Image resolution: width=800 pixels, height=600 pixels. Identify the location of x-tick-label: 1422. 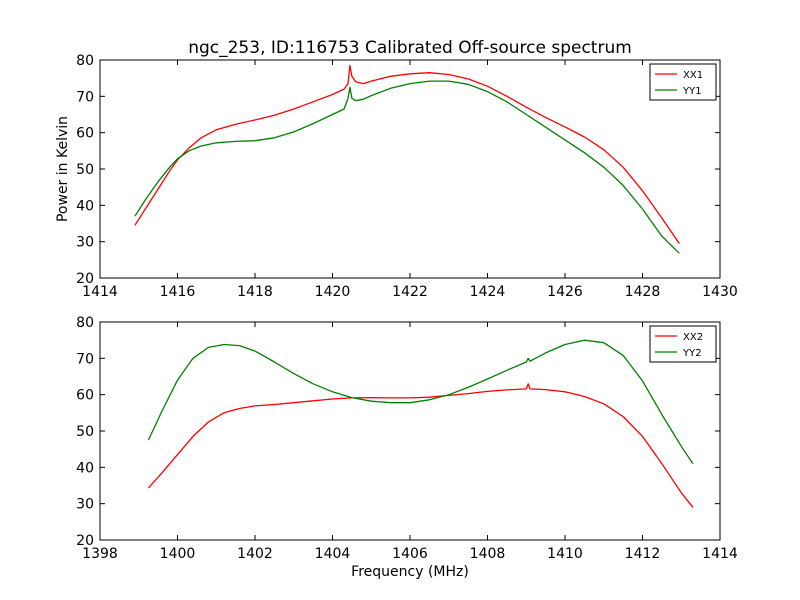
(410, 292).